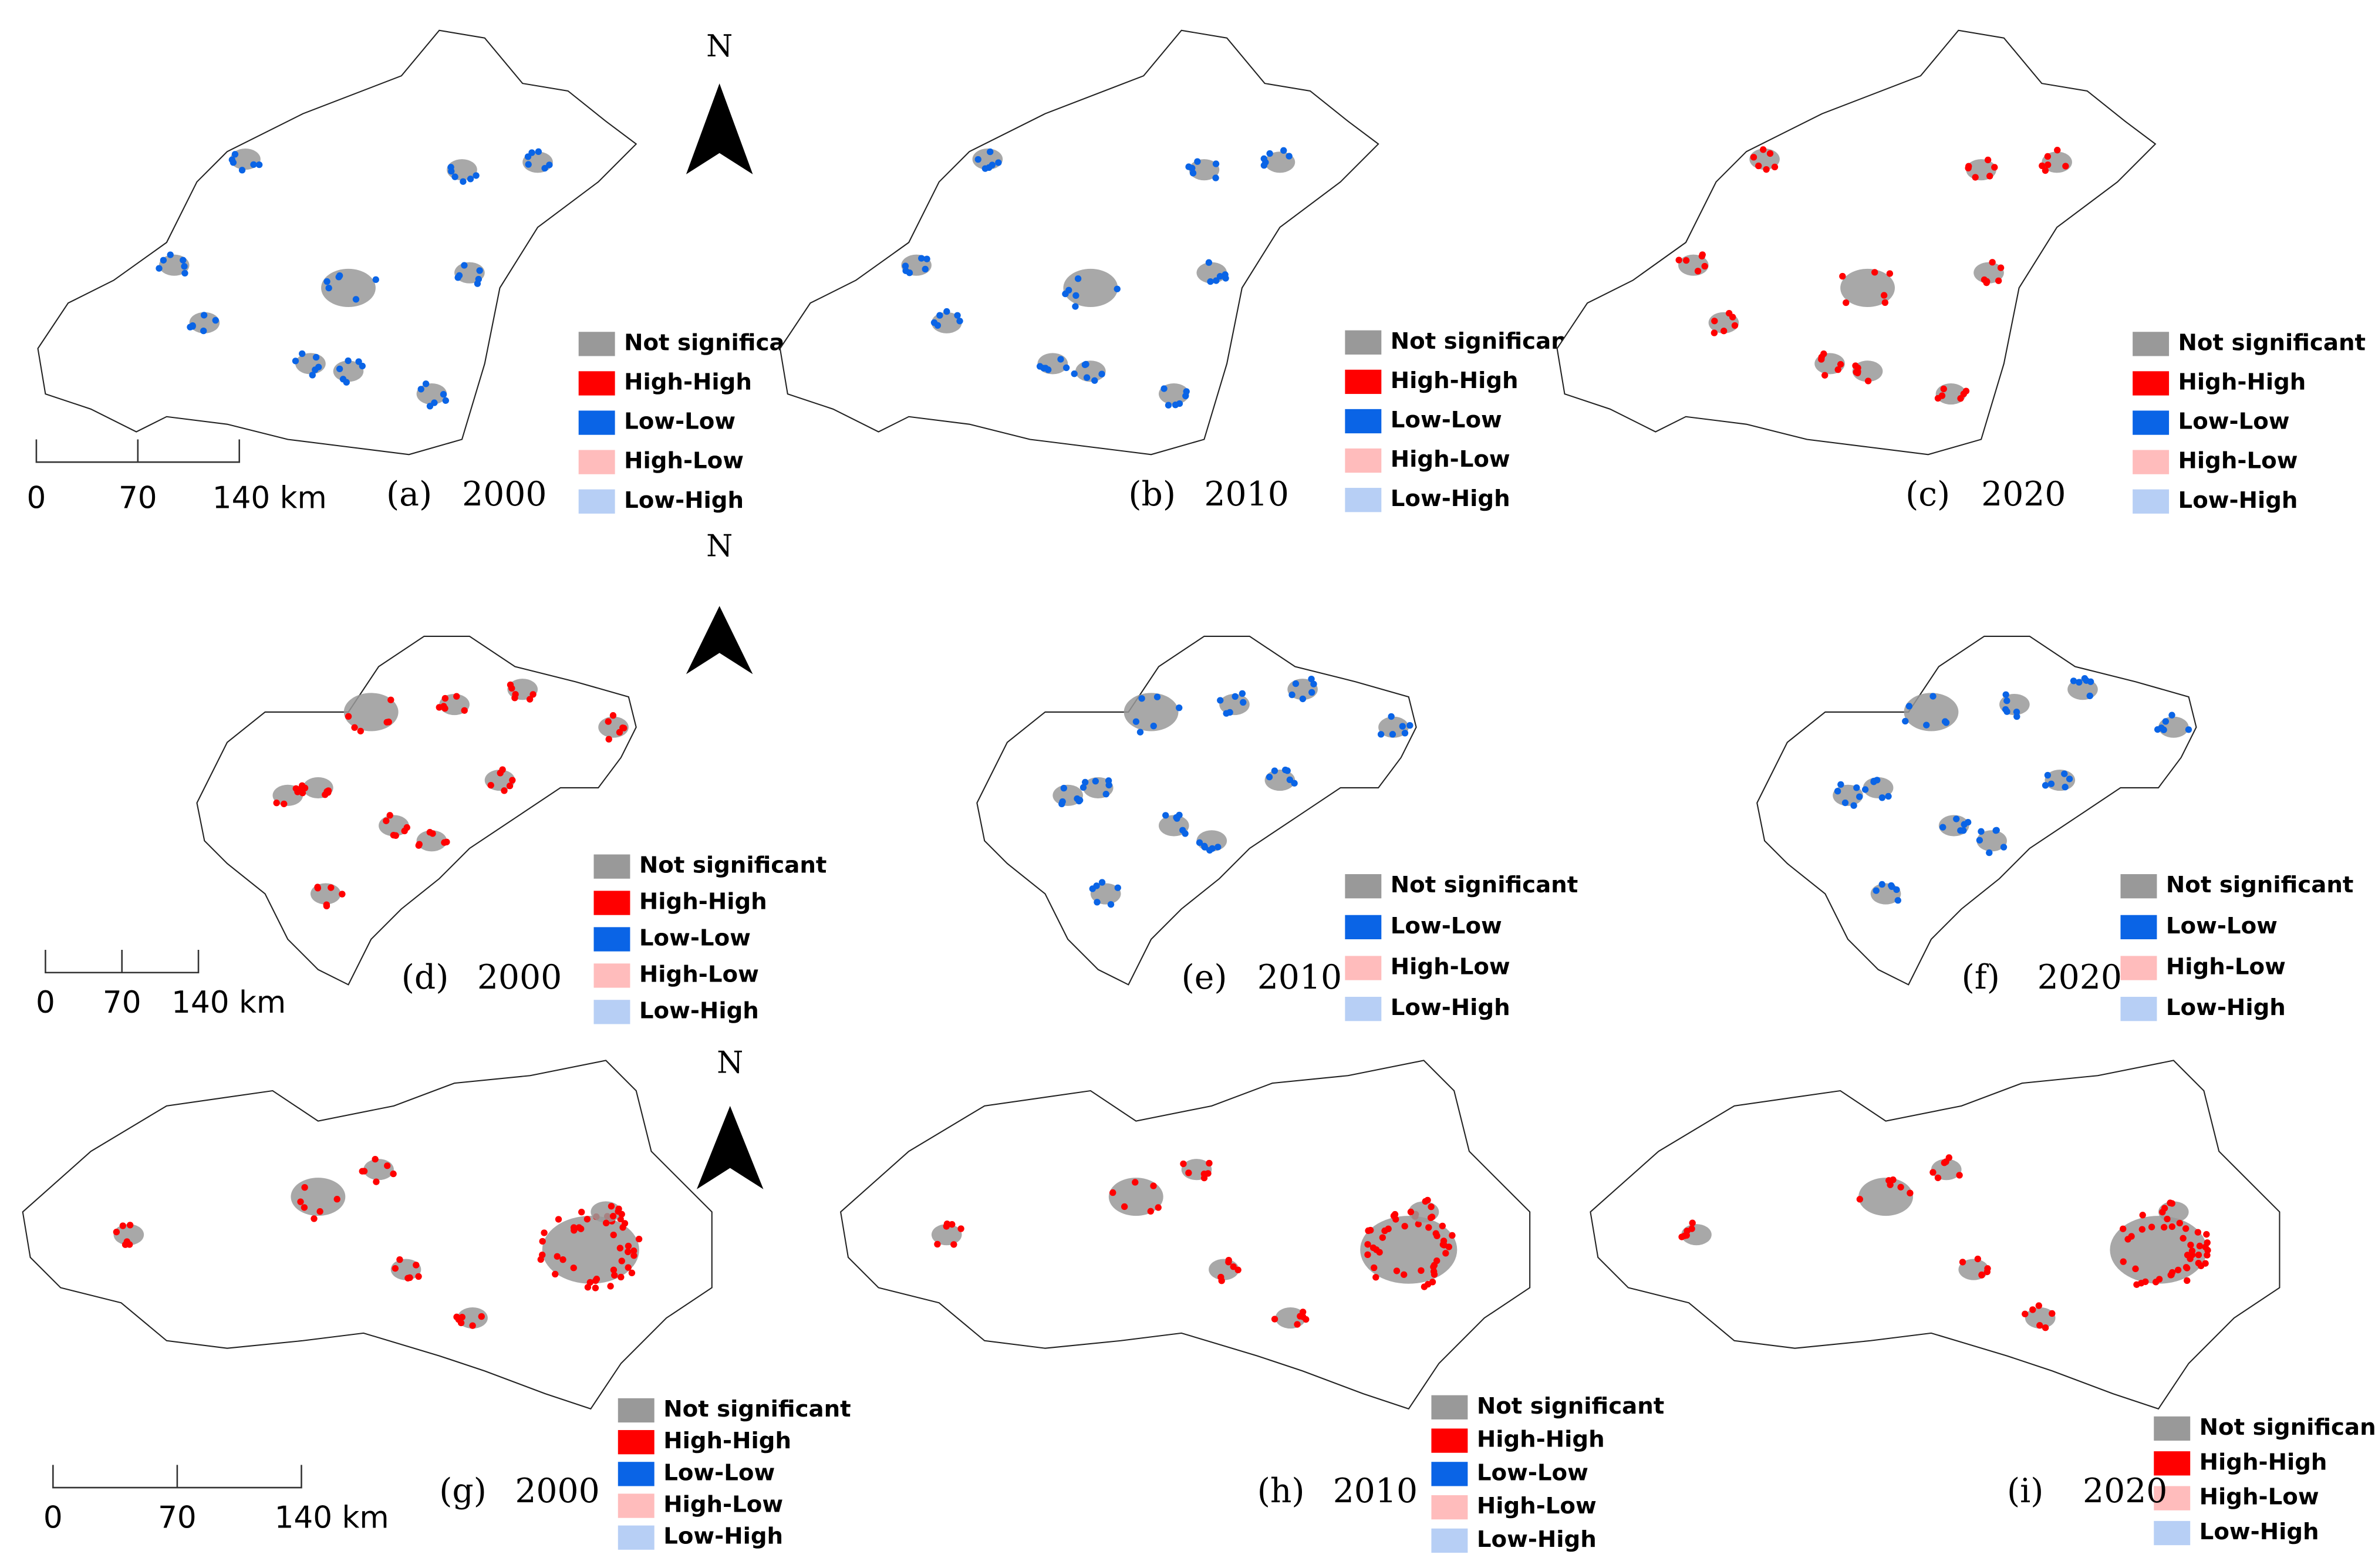 The height and width of the screenshot is (1568, 2375). What do you see at coordinates (1867, 287) in the screenshot?
I see `cluster` at bounding box center [1867, 287].